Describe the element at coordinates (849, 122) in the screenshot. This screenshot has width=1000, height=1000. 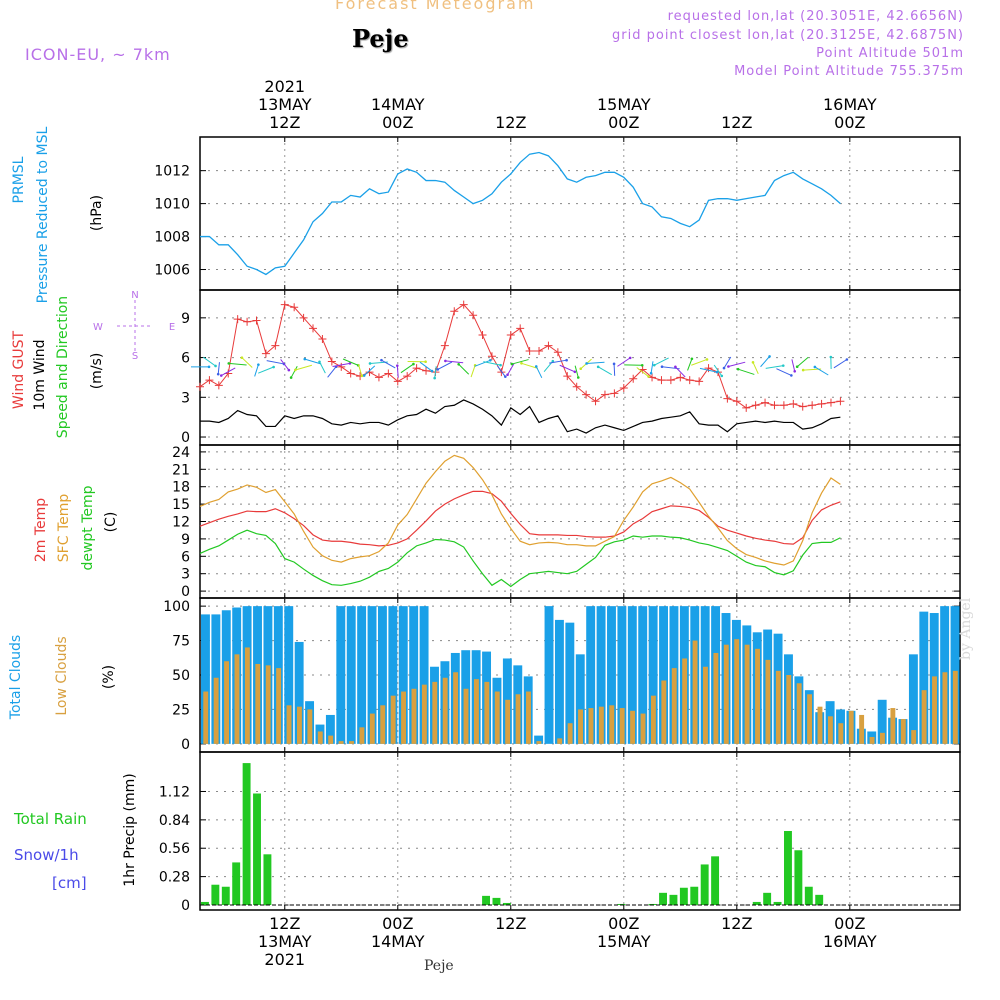
I see `x-tick-label-top: 00Z` at that location.